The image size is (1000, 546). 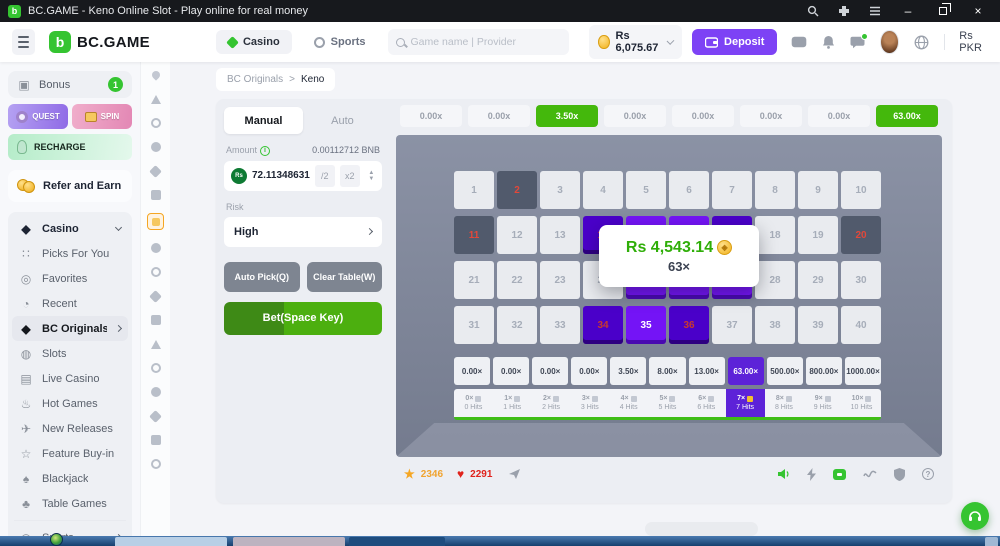 I want to click on step-down-icon: ▼, so click(x=371, y=178).